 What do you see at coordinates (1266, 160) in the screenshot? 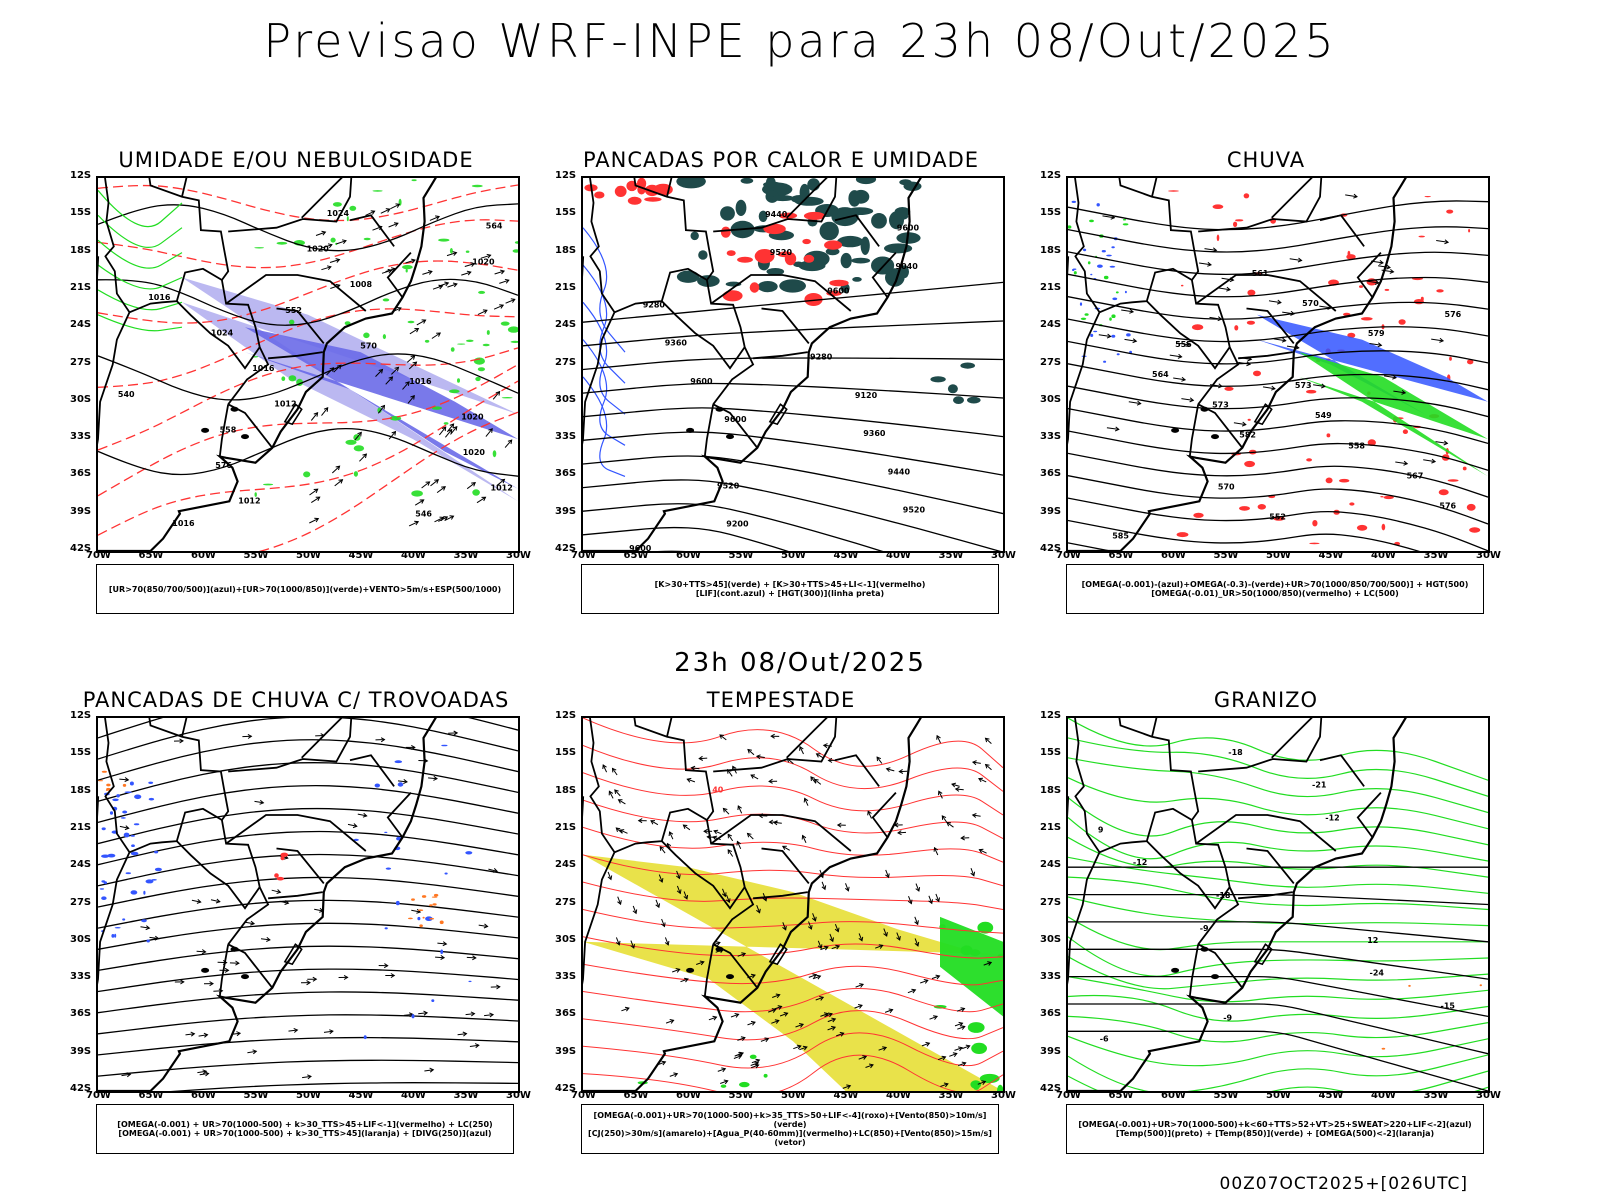
I see `panel-title: CHUVA` at bounding box center [1266, 160].